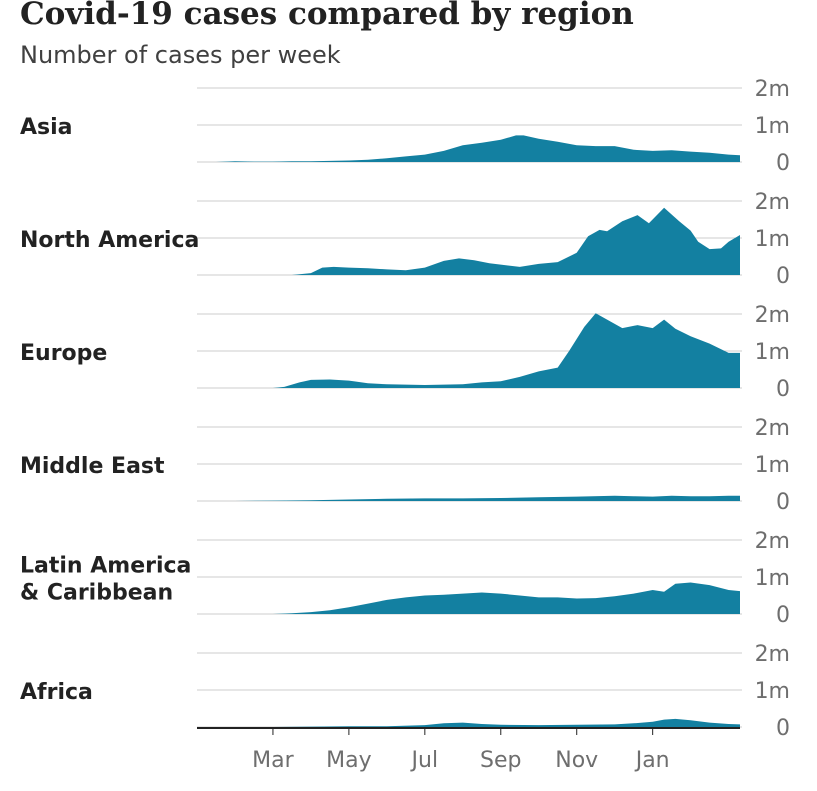 This screenshot has height=791, width=817. I want to click on region-label: Asia, so click(46, 127).